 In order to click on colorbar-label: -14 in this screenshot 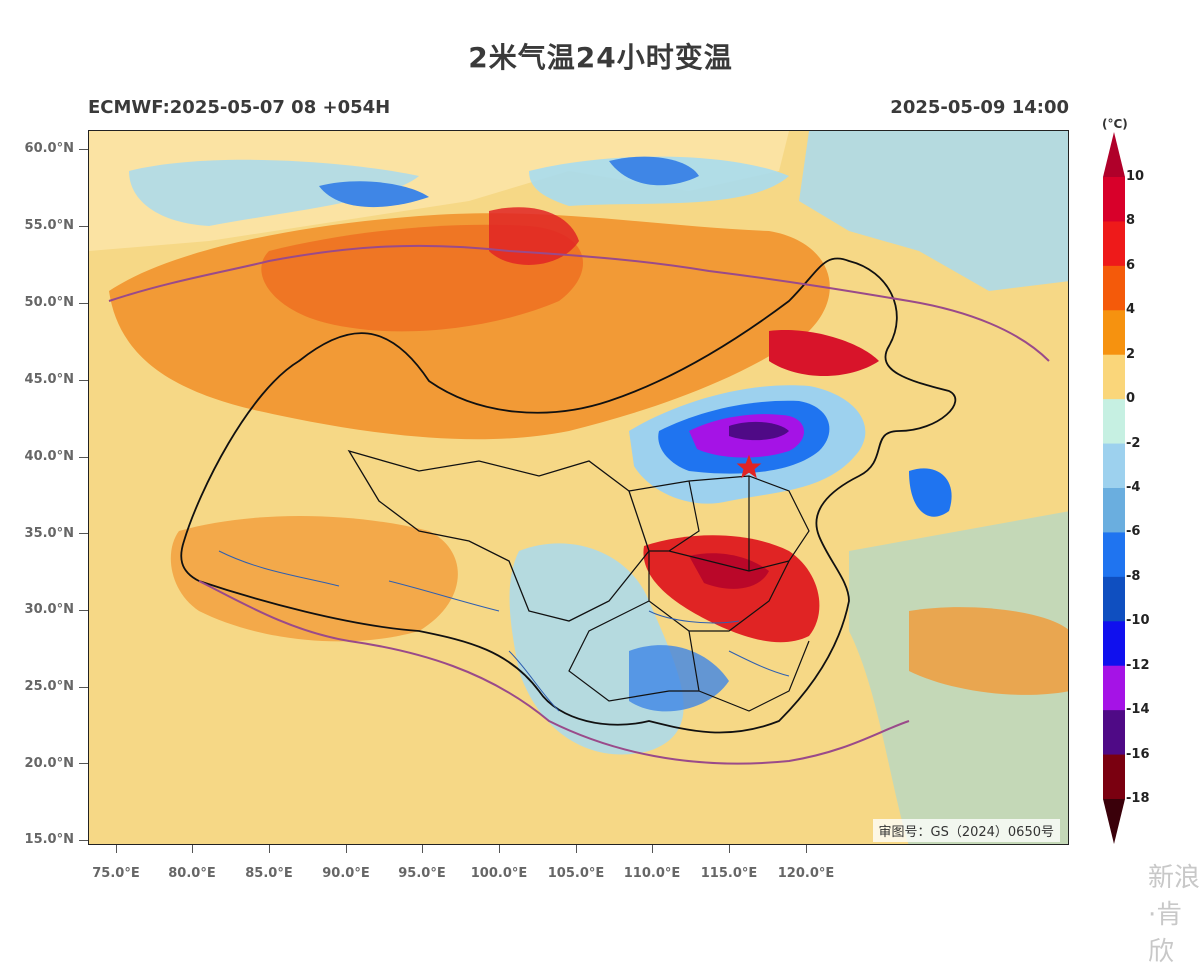, I will do `click(1138, 710)`.